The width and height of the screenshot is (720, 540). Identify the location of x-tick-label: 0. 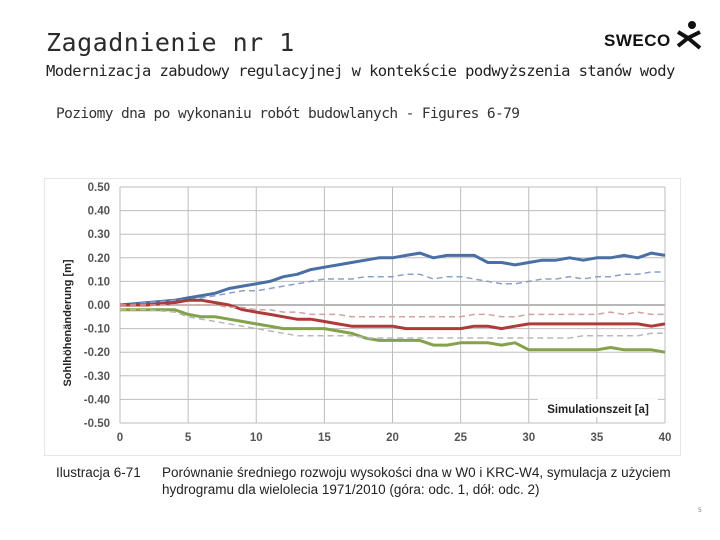
(120, 438).